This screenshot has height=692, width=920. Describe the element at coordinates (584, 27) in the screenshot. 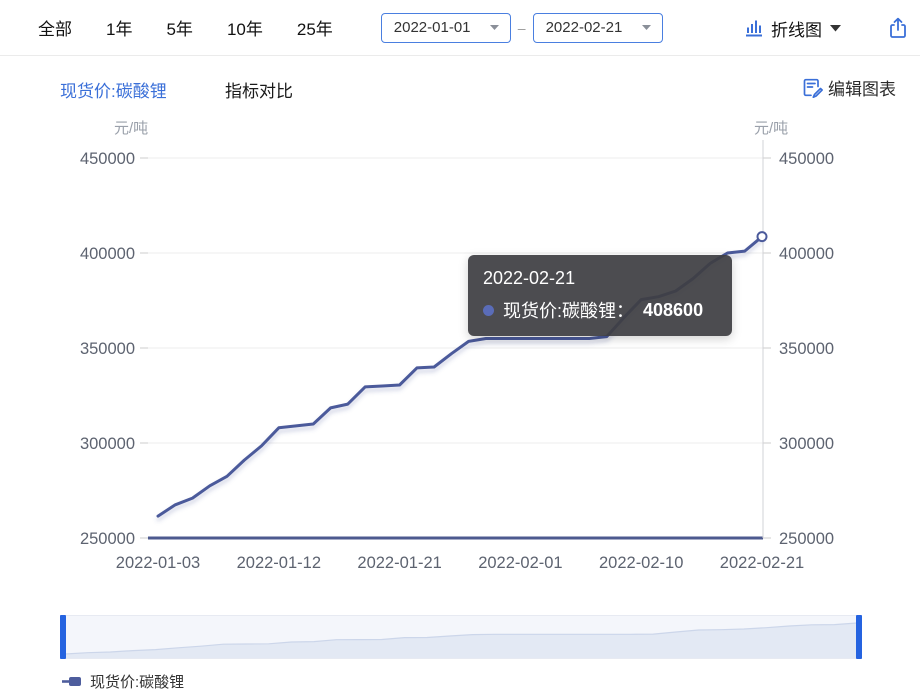

I see `date-to-value: 2022-02-21` at that location.